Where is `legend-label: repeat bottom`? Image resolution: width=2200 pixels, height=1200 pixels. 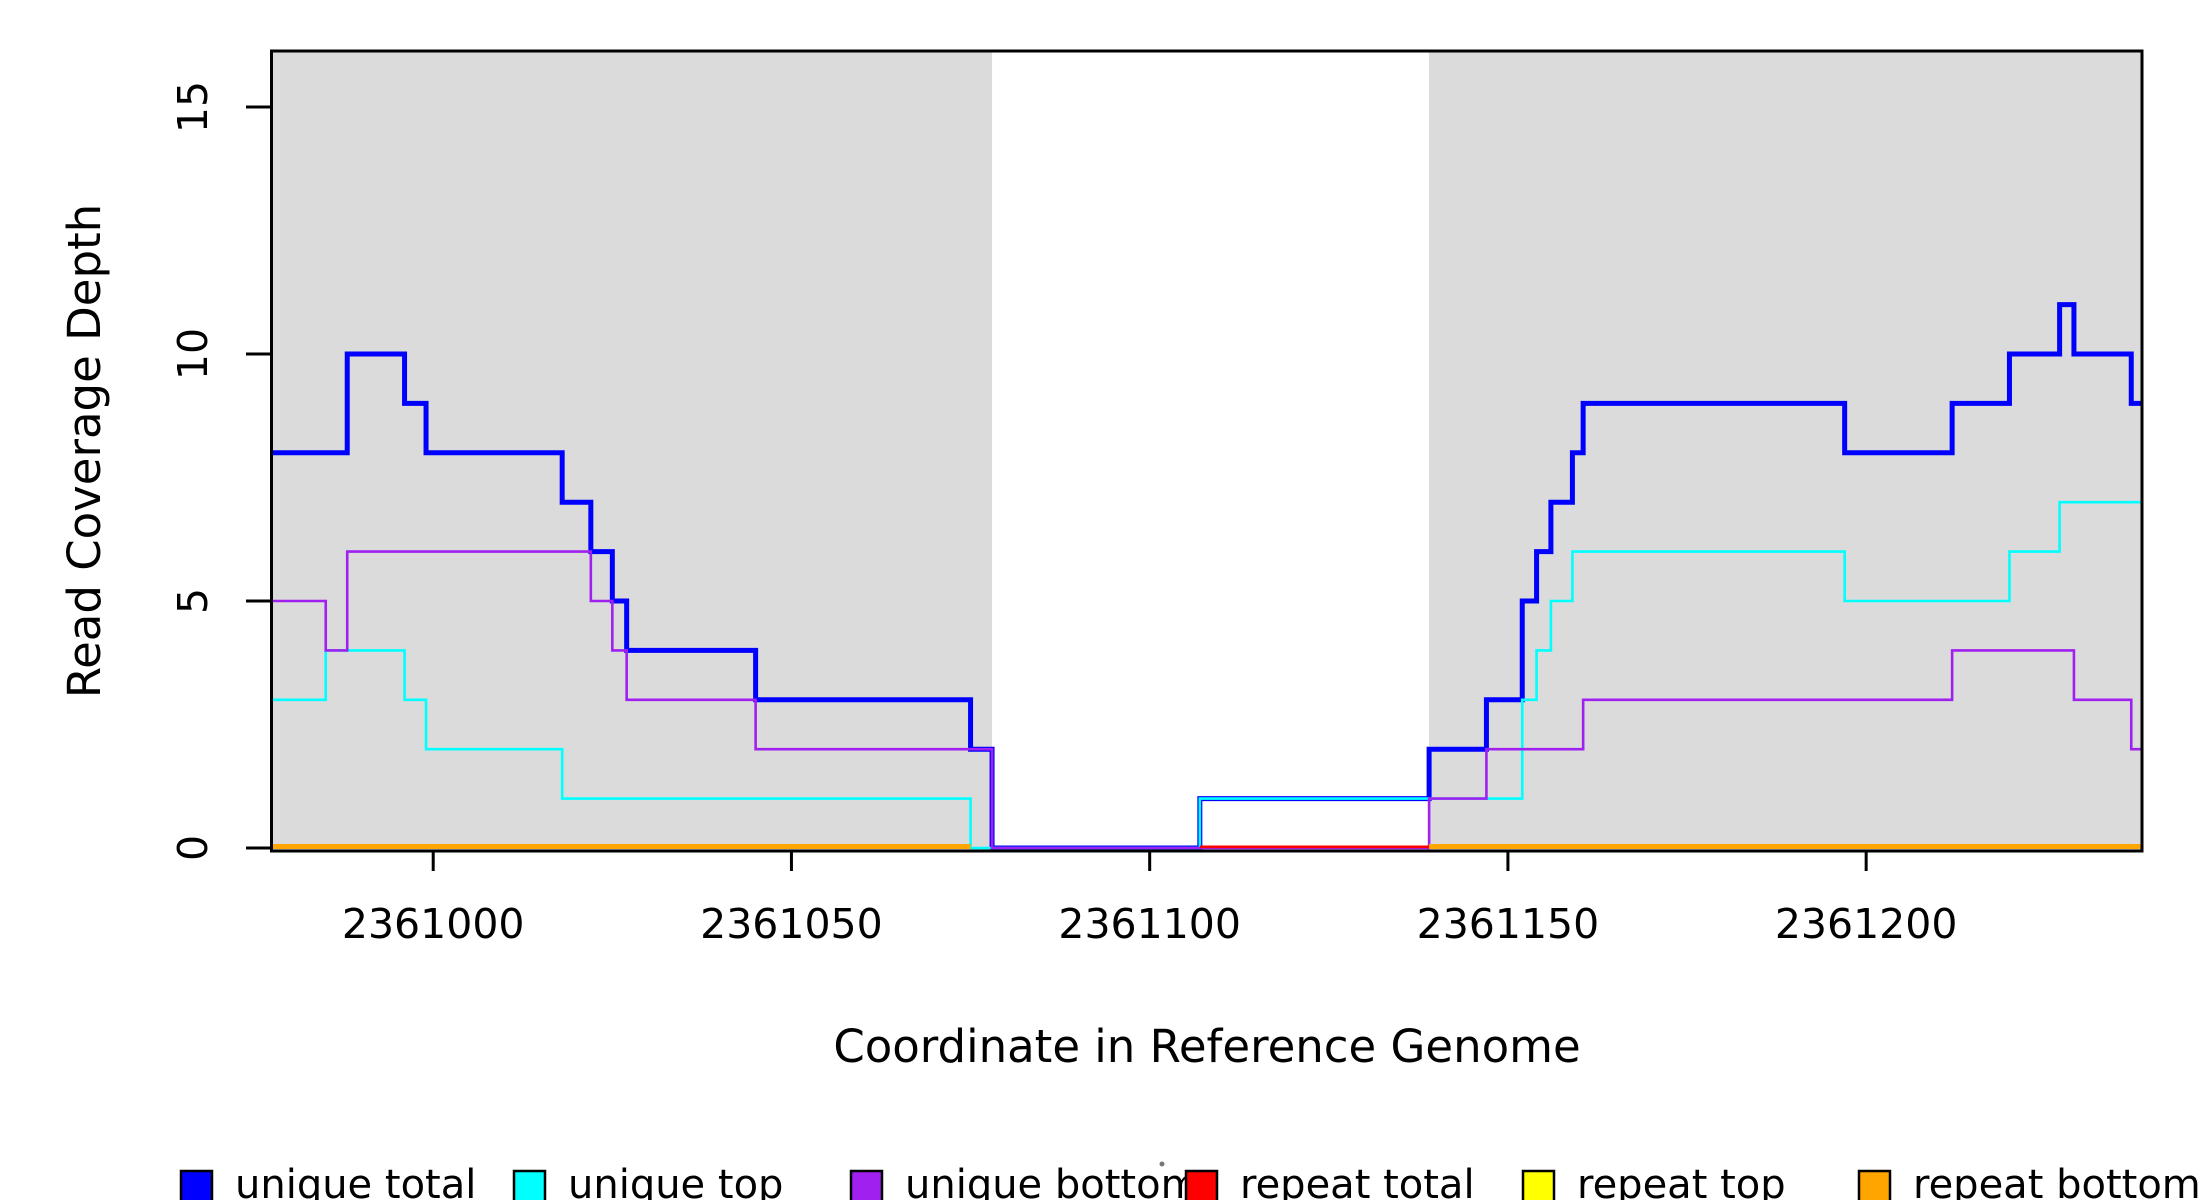 legend-label: repeat bottom is located at coordinates (2056, 1181).